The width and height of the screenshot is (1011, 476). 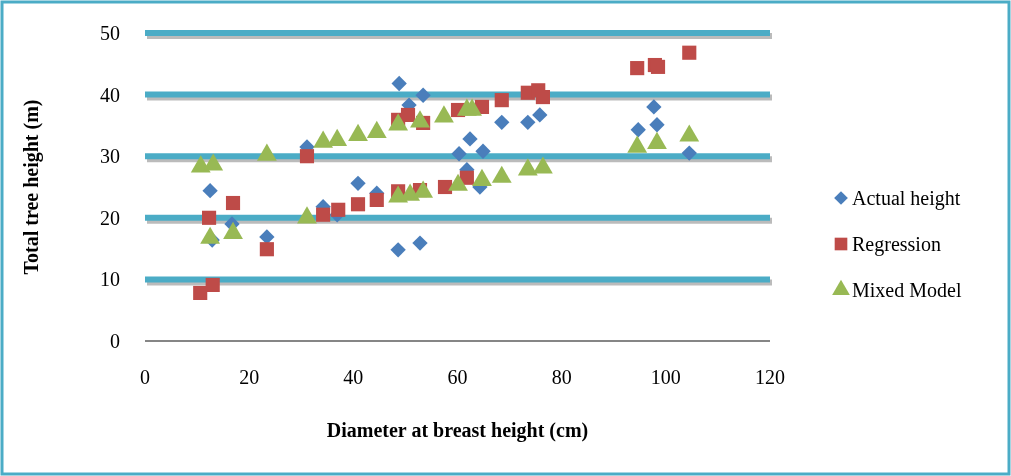 I want to click on legend-label: Mixed Model, so click(x=907, y=290).